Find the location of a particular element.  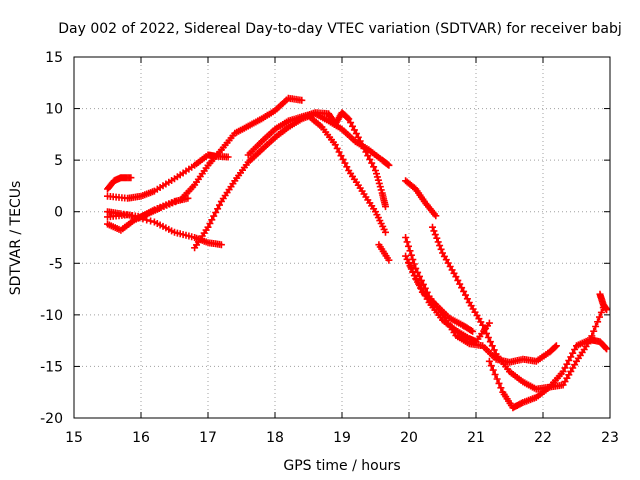

y-tick-label: -10 is located at coordinates (51, 316).